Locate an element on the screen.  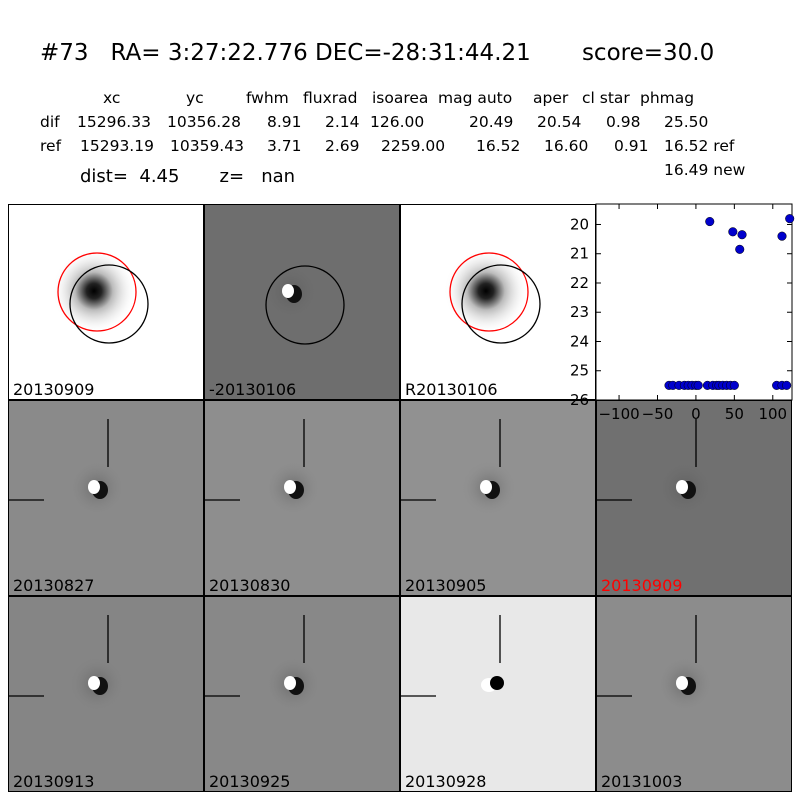
table-cell: 2.69 is located at coordinates (342, 146).